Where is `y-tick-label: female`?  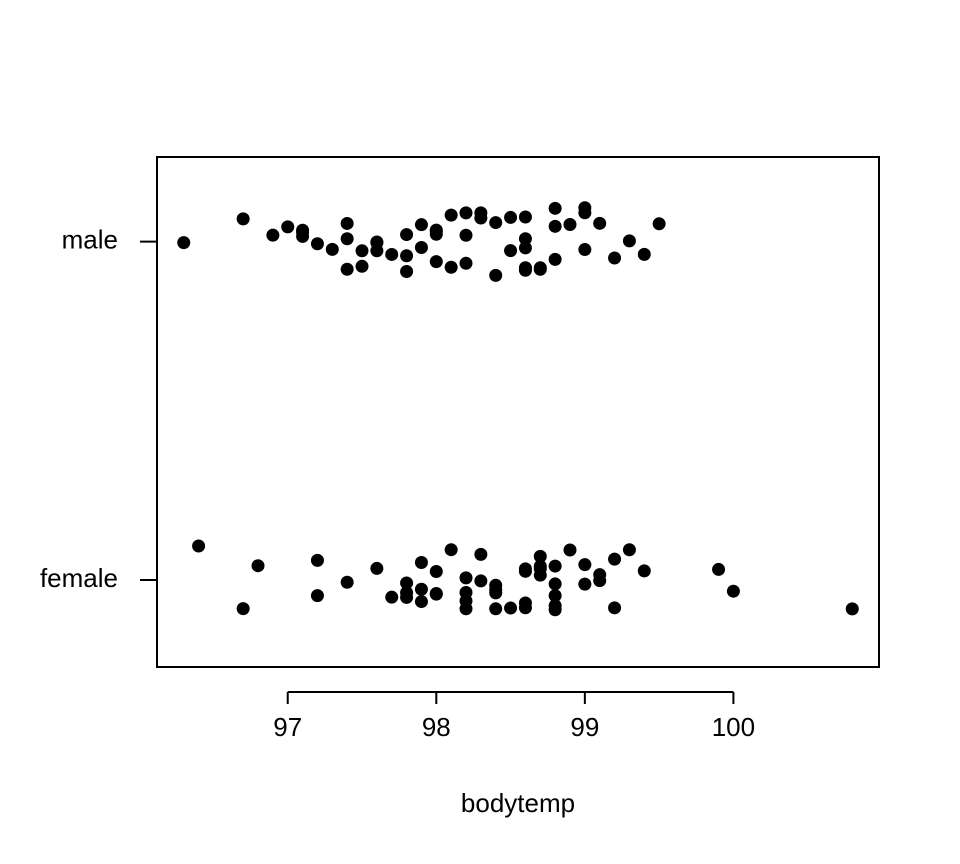
y-tick-label: female is located at coordinates (79, 578).